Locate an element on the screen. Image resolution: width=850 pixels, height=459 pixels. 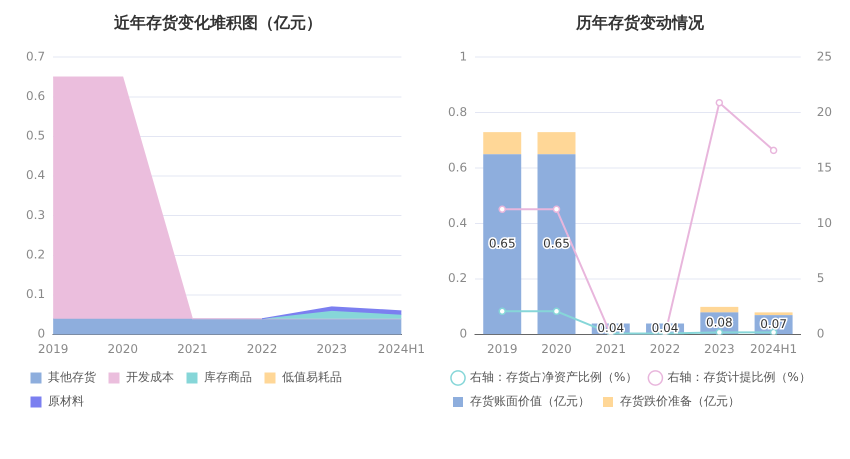
data-label: 0.07 is located at coordinates (773, 323).